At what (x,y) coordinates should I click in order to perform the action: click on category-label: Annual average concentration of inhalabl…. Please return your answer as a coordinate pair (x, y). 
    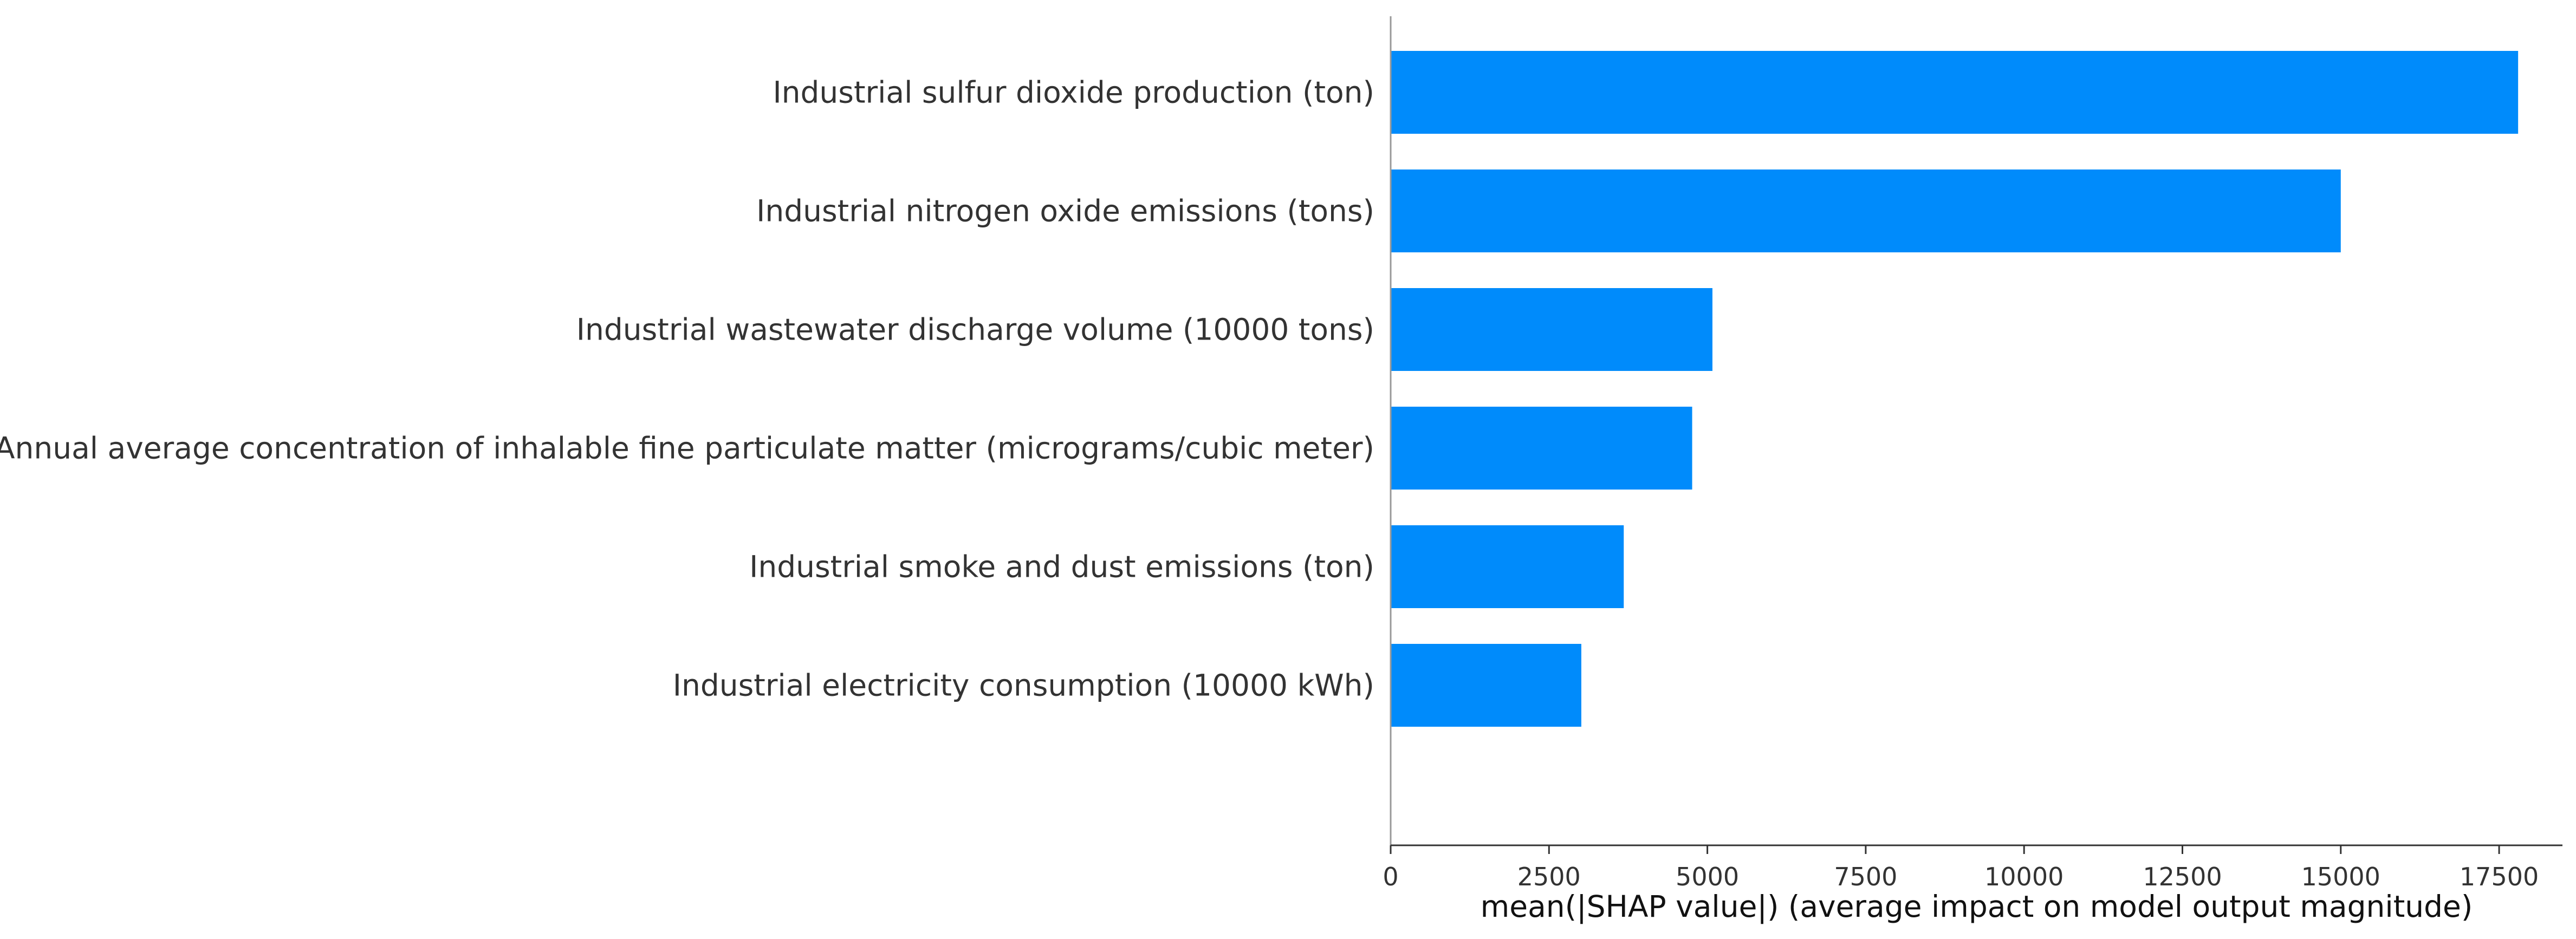
    Looking at the image, I should click on (687, 448).